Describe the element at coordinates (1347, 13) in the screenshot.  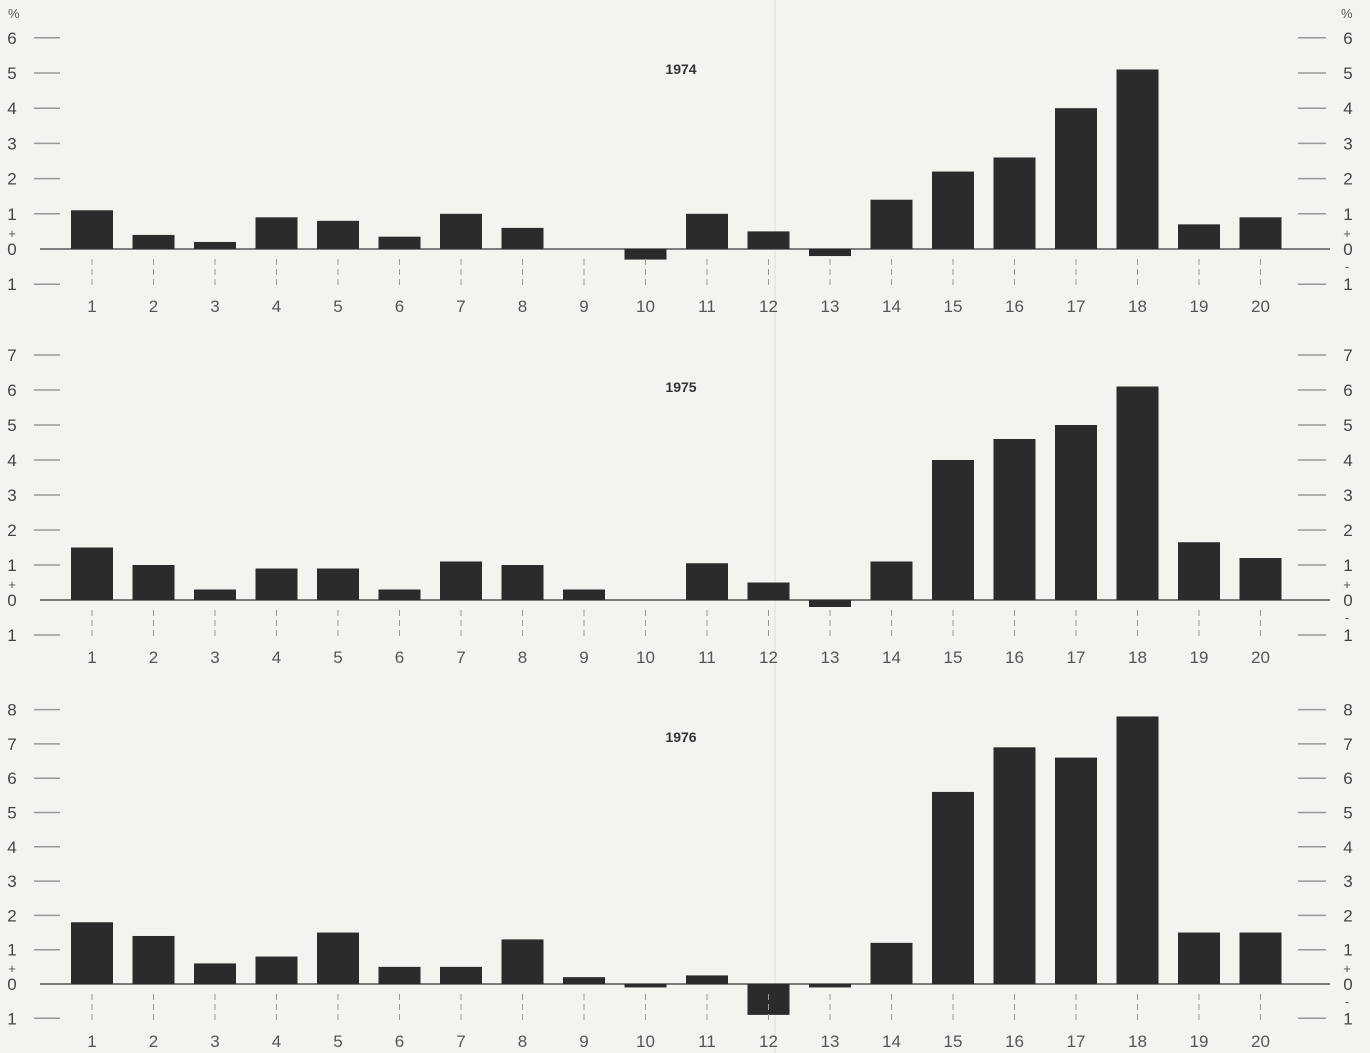
I see `right-unit-label: %` at that location.